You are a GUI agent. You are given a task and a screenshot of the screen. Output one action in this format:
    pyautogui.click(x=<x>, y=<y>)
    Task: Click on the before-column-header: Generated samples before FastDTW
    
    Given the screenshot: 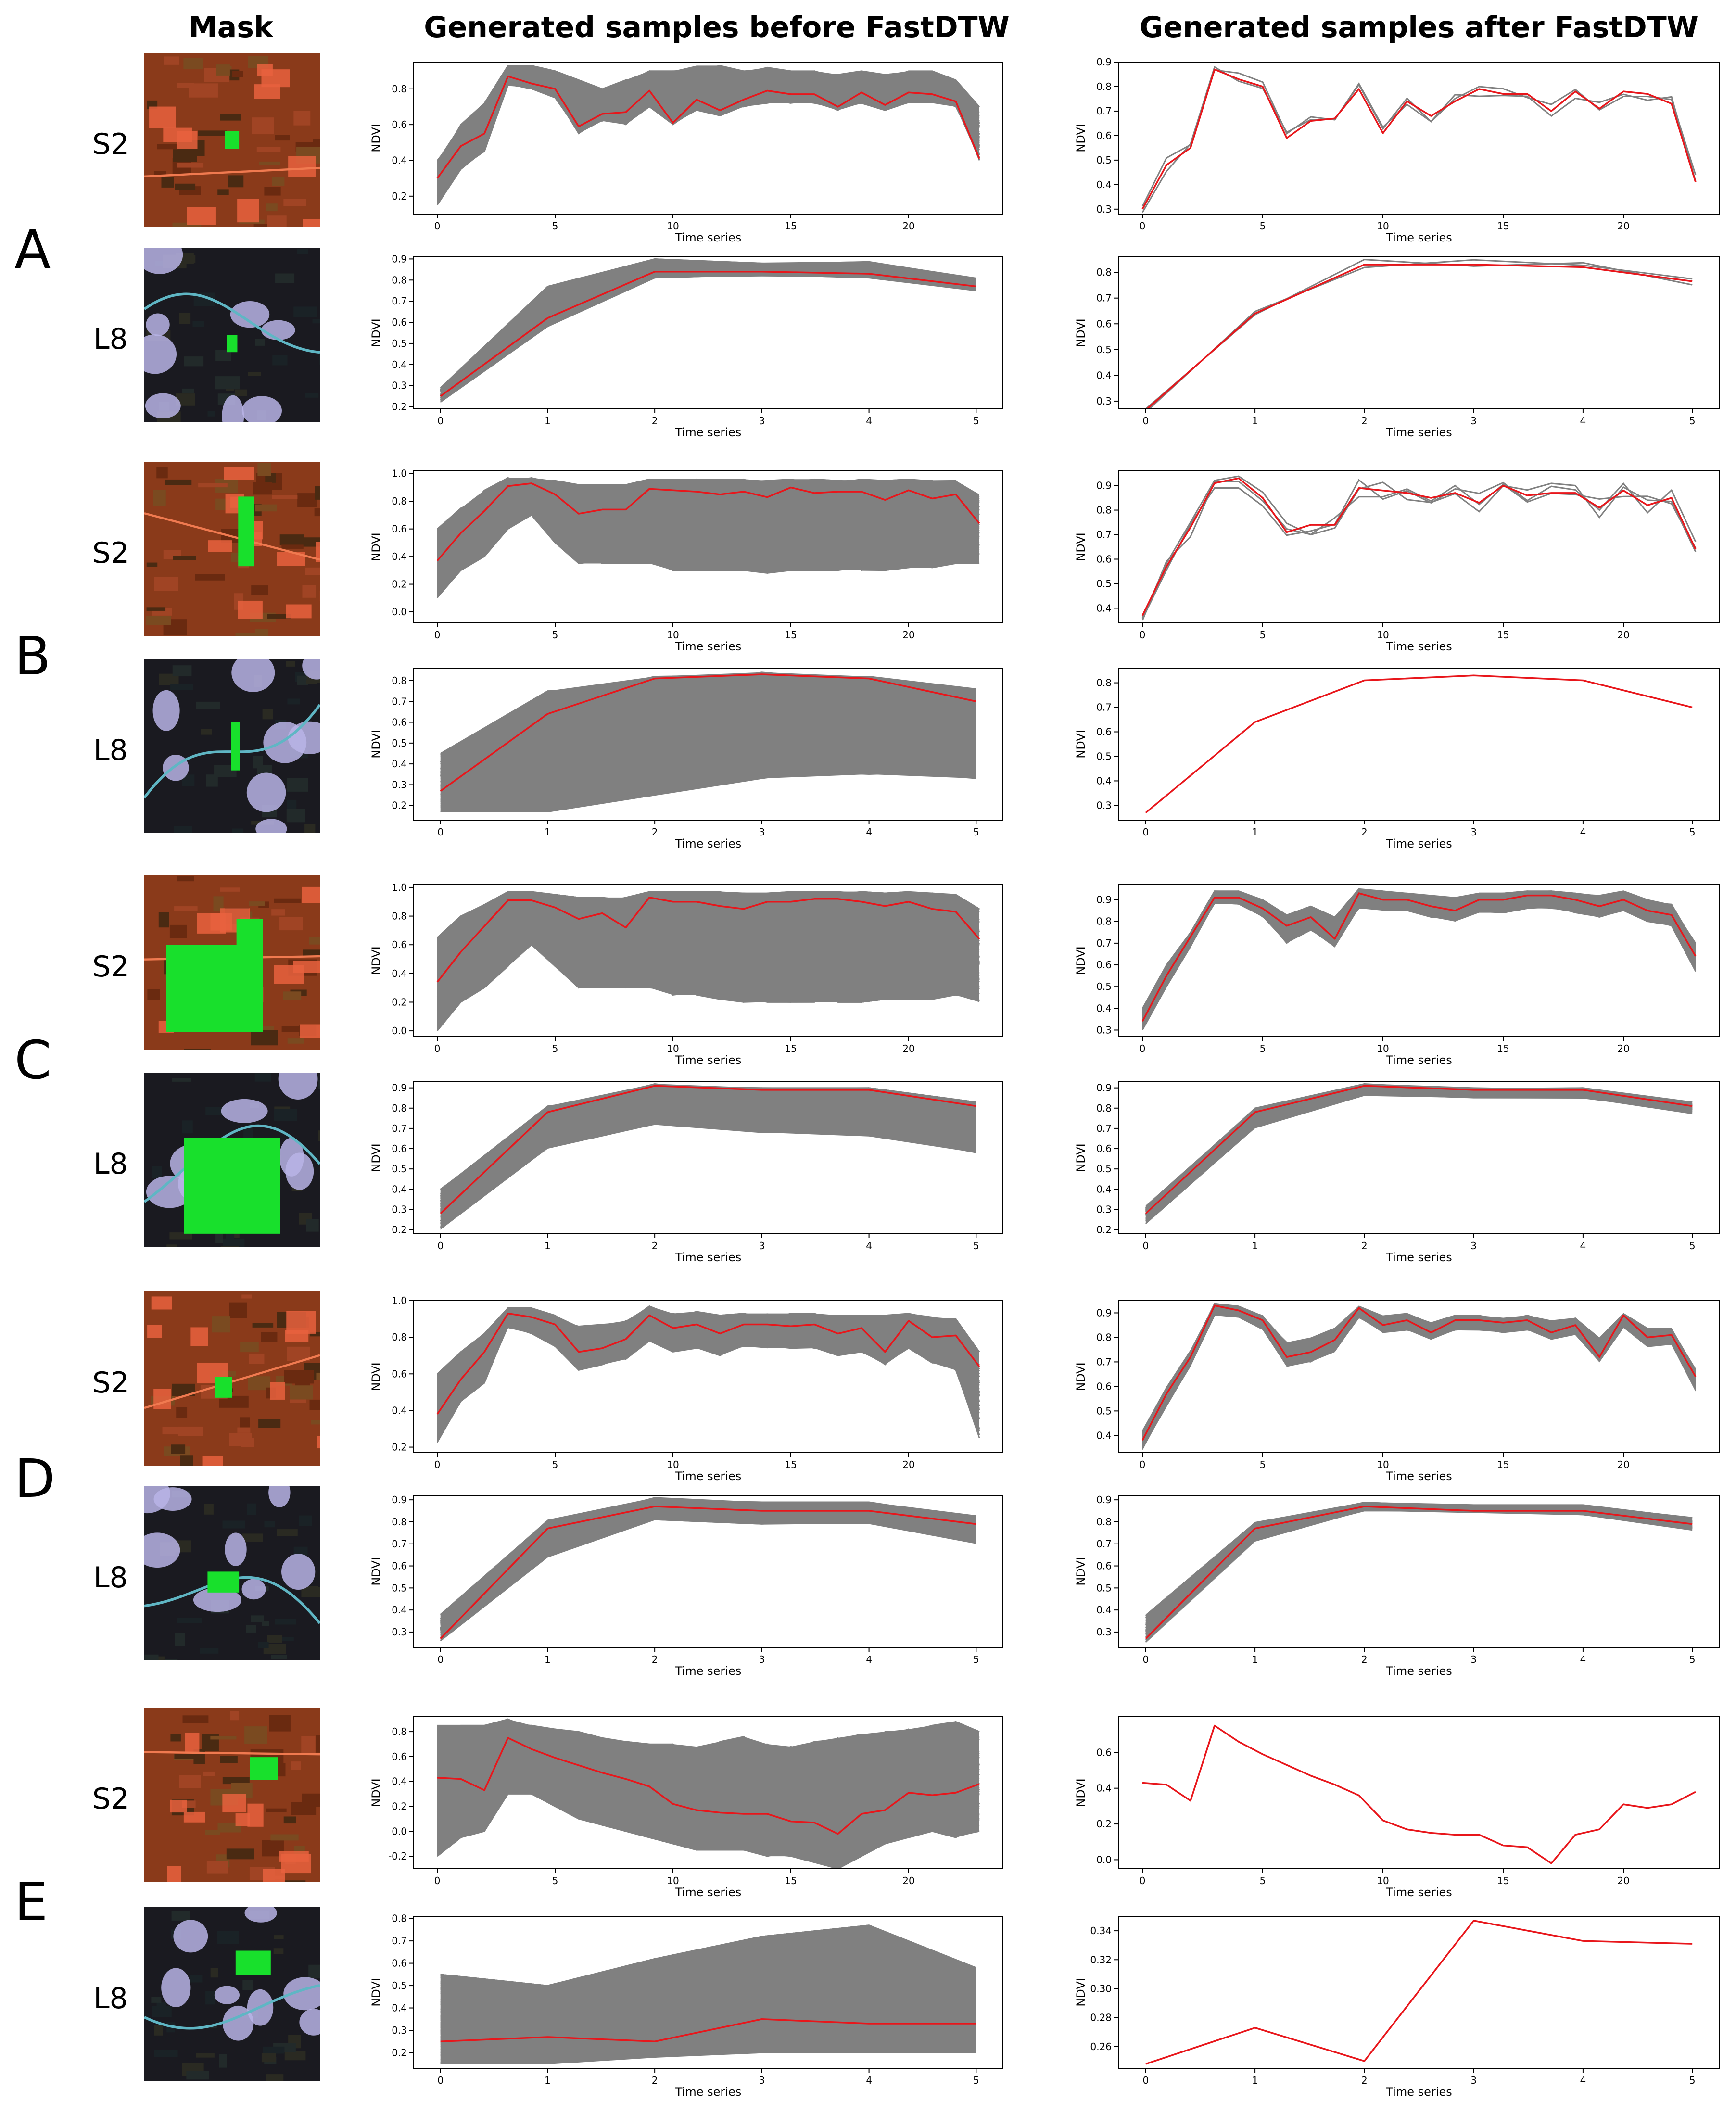 What is the action you would take?
    pyautogui.click(x=717, y=27)
    